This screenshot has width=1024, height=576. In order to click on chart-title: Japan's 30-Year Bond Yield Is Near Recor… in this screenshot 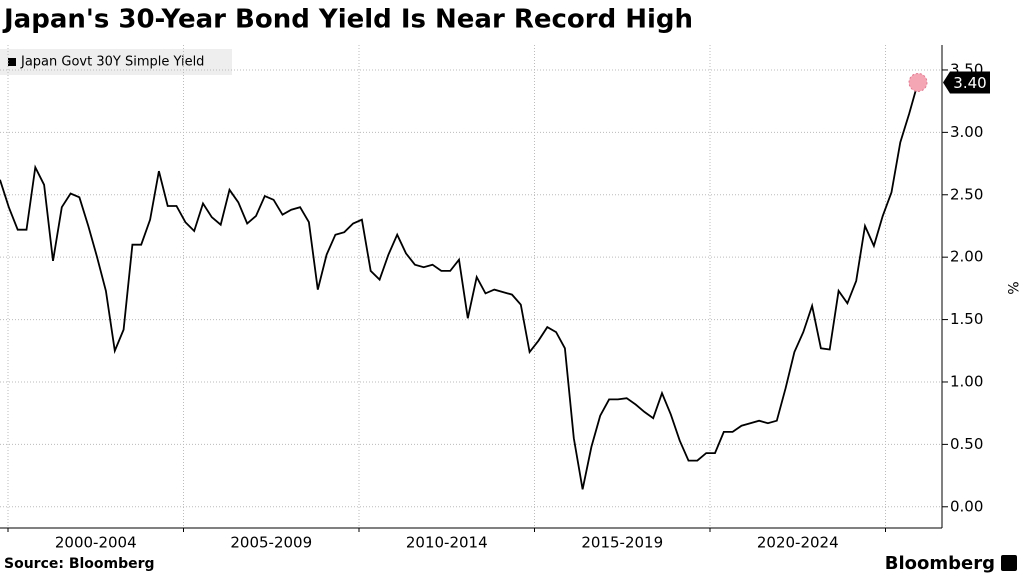, I will do `click(347, 20)`.